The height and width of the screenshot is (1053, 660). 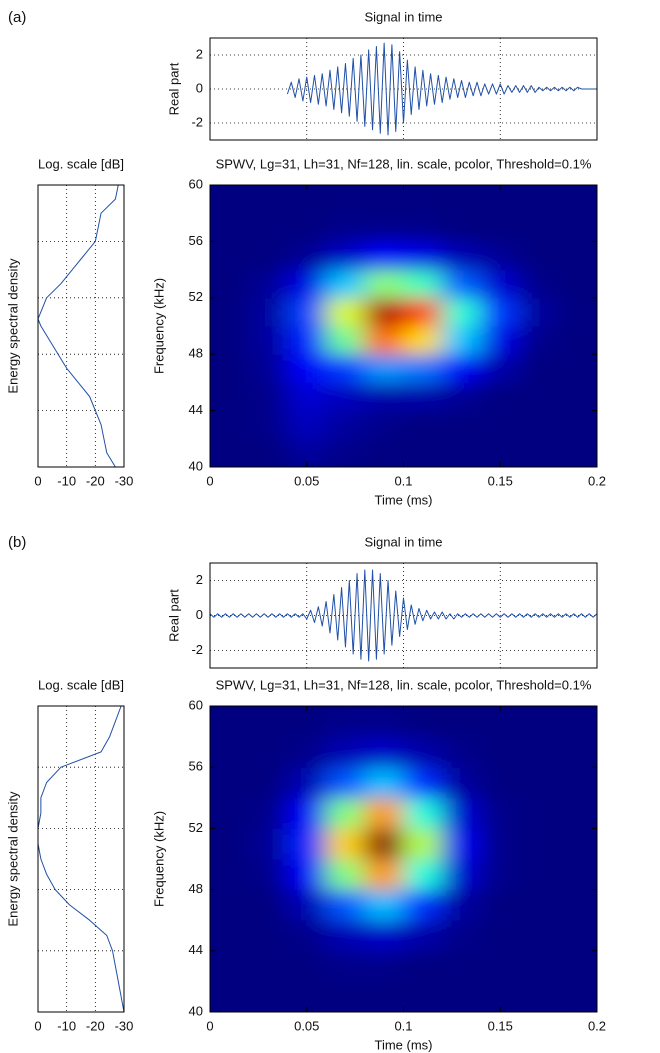 I want to click on data-line, so click(x=81, y=859).